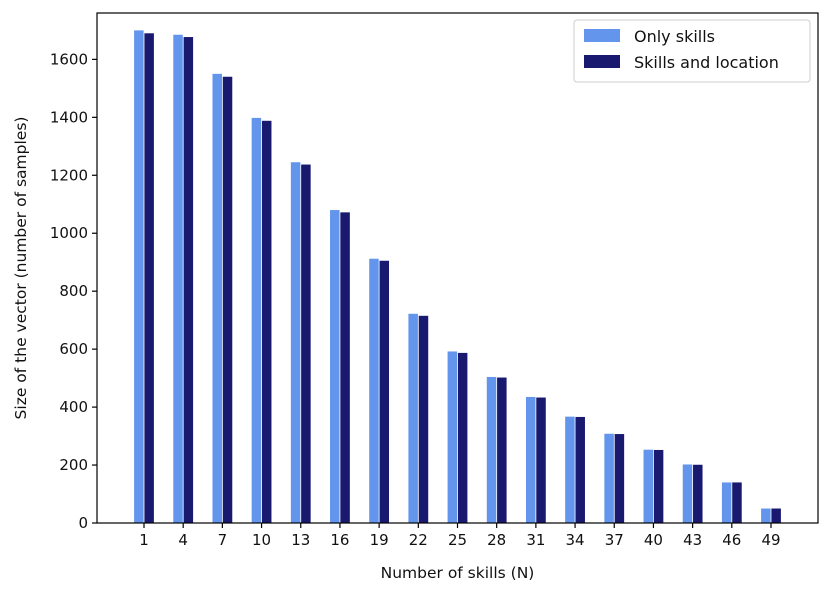 Image resolution: width=831 pixels, height=593 pixels. What do you see at coordinates (261, 540) in the screenshot?
I see `x-tick-label: 10` at bounding box center [261, 540].